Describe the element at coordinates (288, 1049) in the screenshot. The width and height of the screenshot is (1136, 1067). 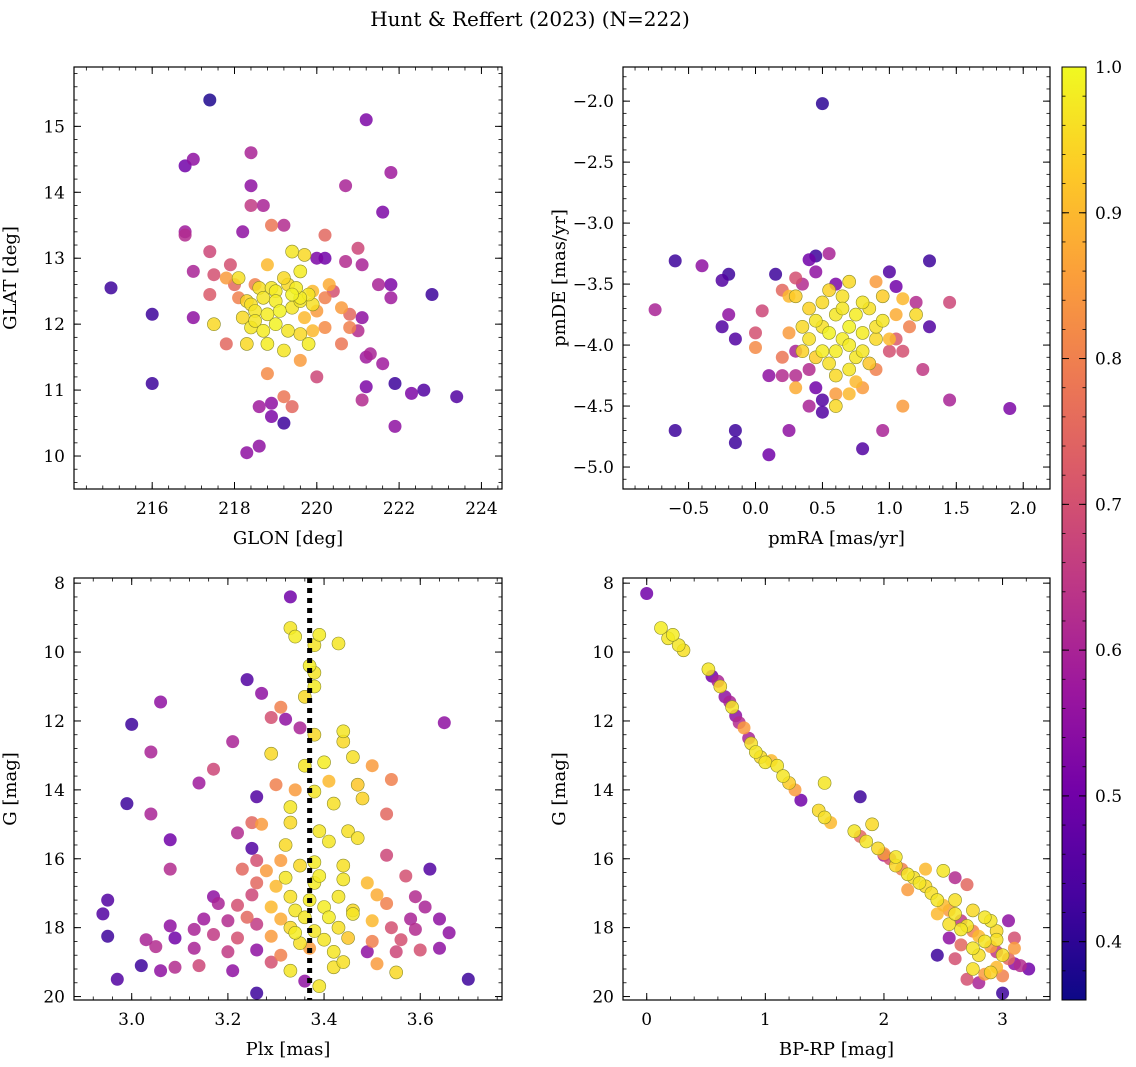
I see `x-axis-label: Plx [mas]` at that location.